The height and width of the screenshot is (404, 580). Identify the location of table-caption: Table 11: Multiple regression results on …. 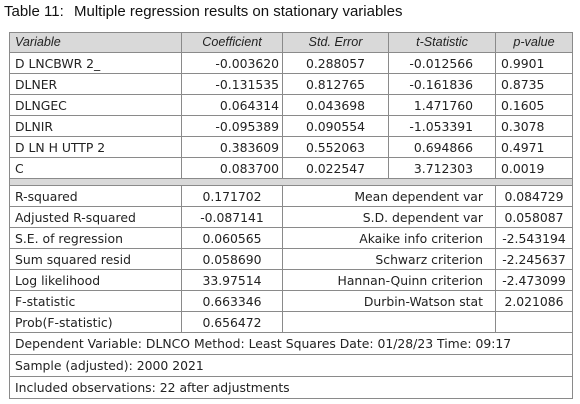
(203, 11).